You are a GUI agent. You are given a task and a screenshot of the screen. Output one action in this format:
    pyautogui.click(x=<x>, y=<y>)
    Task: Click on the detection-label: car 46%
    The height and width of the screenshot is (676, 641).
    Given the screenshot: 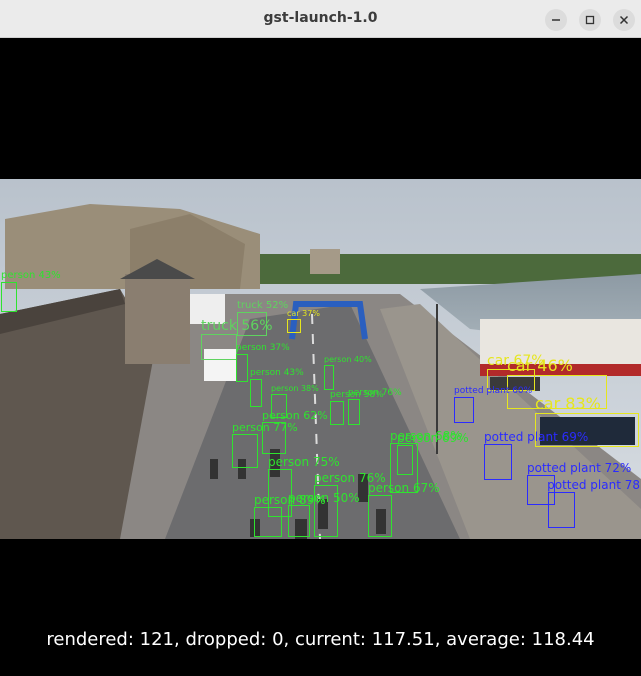 What is the action you would take?
    pyautogui.click(x=540, y=365)
    